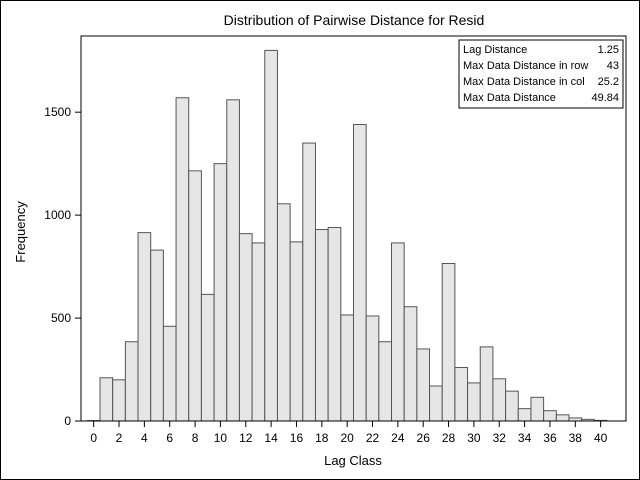 This screenshot has width=640, height=480. What do you see at coordinates (169, 438) in the screenshot?
I see `x-tick-label: 6` at bounding box center [169, 438].